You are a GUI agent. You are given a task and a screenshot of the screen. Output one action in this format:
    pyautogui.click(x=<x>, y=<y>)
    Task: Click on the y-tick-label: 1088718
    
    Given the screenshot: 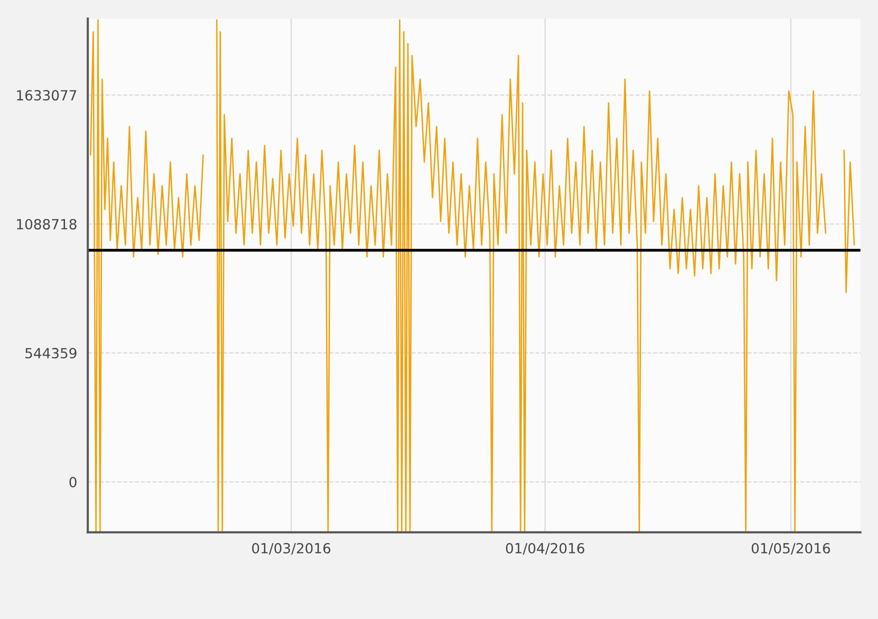 What is the action you would take?
    pyautogui.click(x=46, y=224)
    